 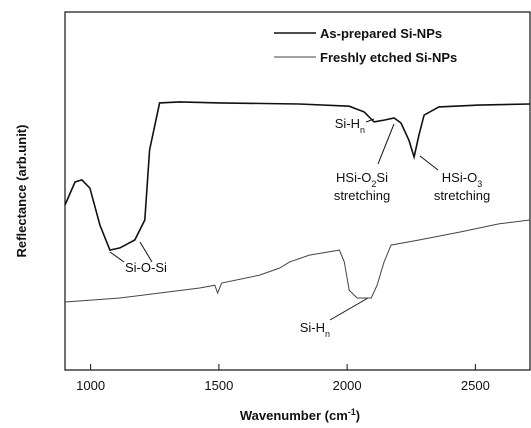 What do you see at coordinates (90, 385) in the screenshot?
I see `x-tick-label: 1000` at bounding box center [90, 385].